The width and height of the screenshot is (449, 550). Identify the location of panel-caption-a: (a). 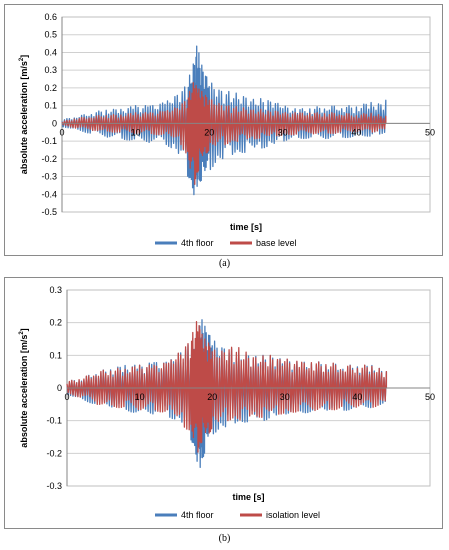
(224, 263).